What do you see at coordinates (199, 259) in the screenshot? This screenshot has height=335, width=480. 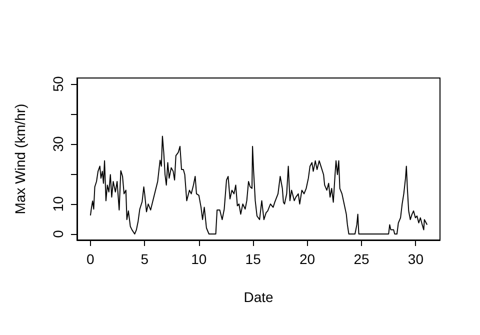 I see `x-tick-label: 10` at bounding box center [199, 259].